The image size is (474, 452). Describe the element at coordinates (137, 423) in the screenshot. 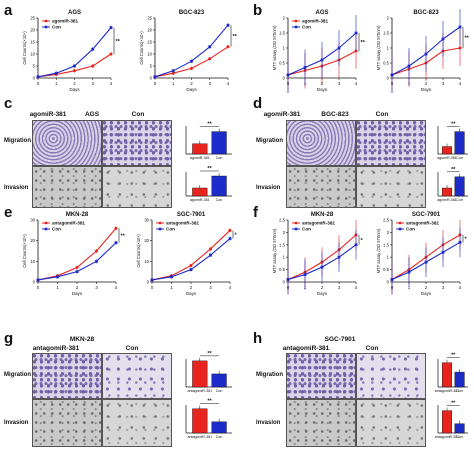

I see `micrograph-g-invasion-con` at that location.